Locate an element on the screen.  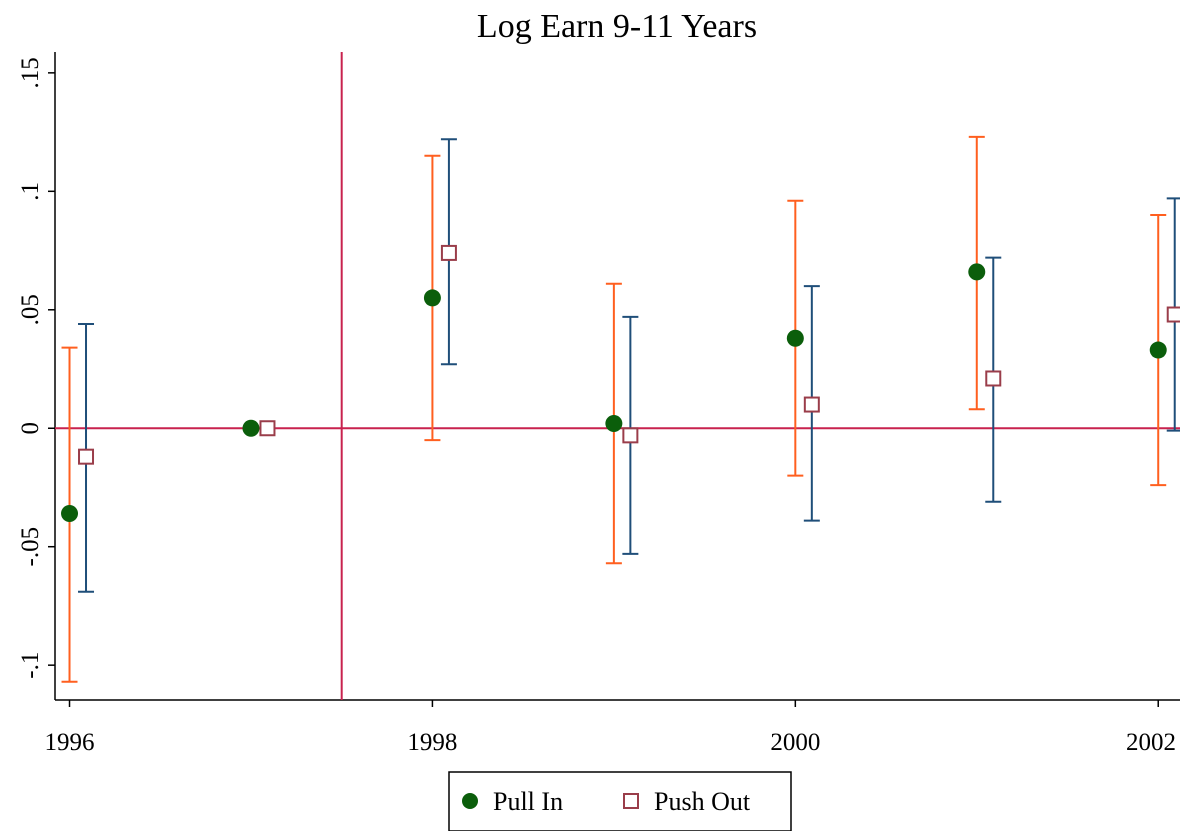
legend-items: Pull In Push Out is located at coordinates (606, 801).